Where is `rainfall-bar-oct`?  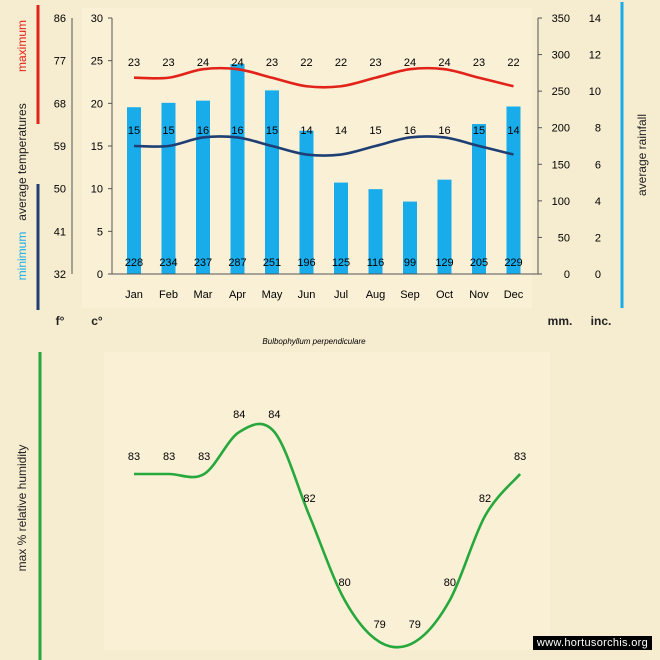
rainfall-bar-oct is located at coordinates (444, 226).